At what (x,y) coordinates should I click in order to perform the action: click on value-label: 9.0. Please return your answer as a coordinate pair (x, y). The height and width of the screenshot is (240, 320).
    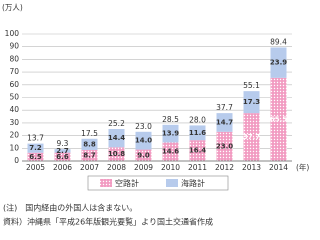
    Looking at the image, I should click on (143, 155).